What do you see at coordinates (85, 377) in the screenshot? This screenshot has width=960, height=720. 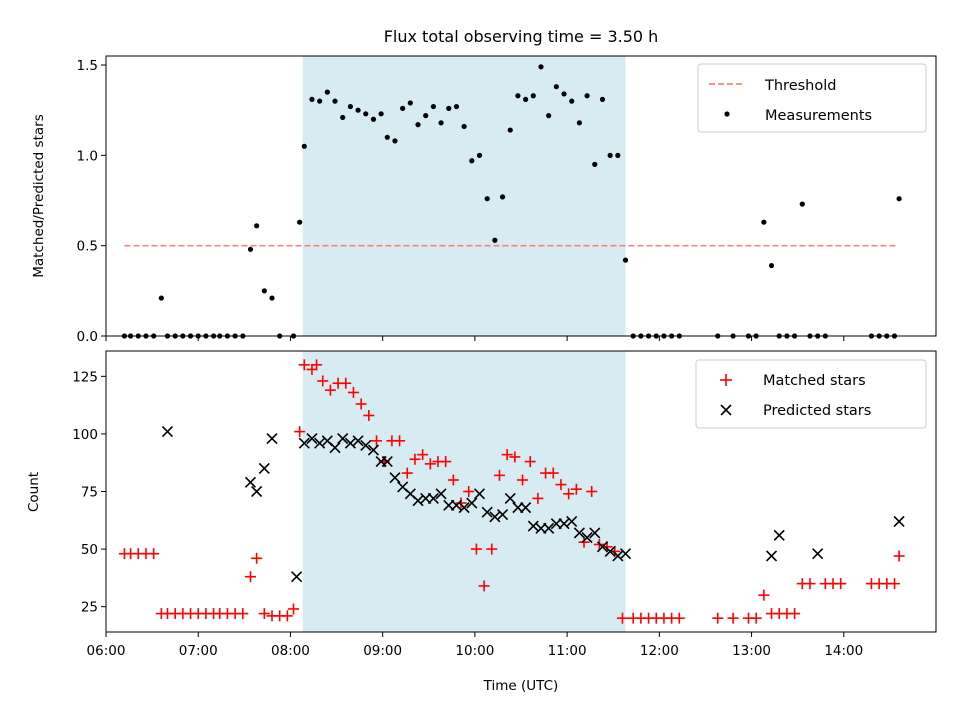 I see `y-tick-label: 125` at bounding box center [85, 377].